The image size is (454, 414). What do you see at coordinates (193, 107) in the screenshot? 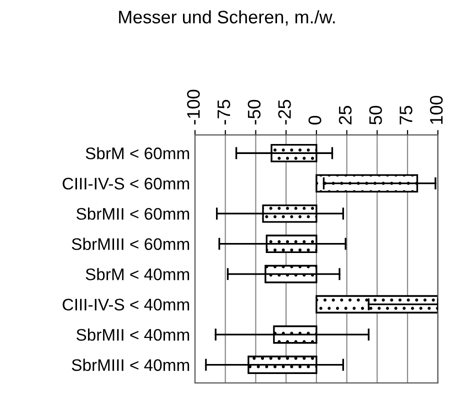
I see `x-tick-label: -100` at bounding box center [193, 107].